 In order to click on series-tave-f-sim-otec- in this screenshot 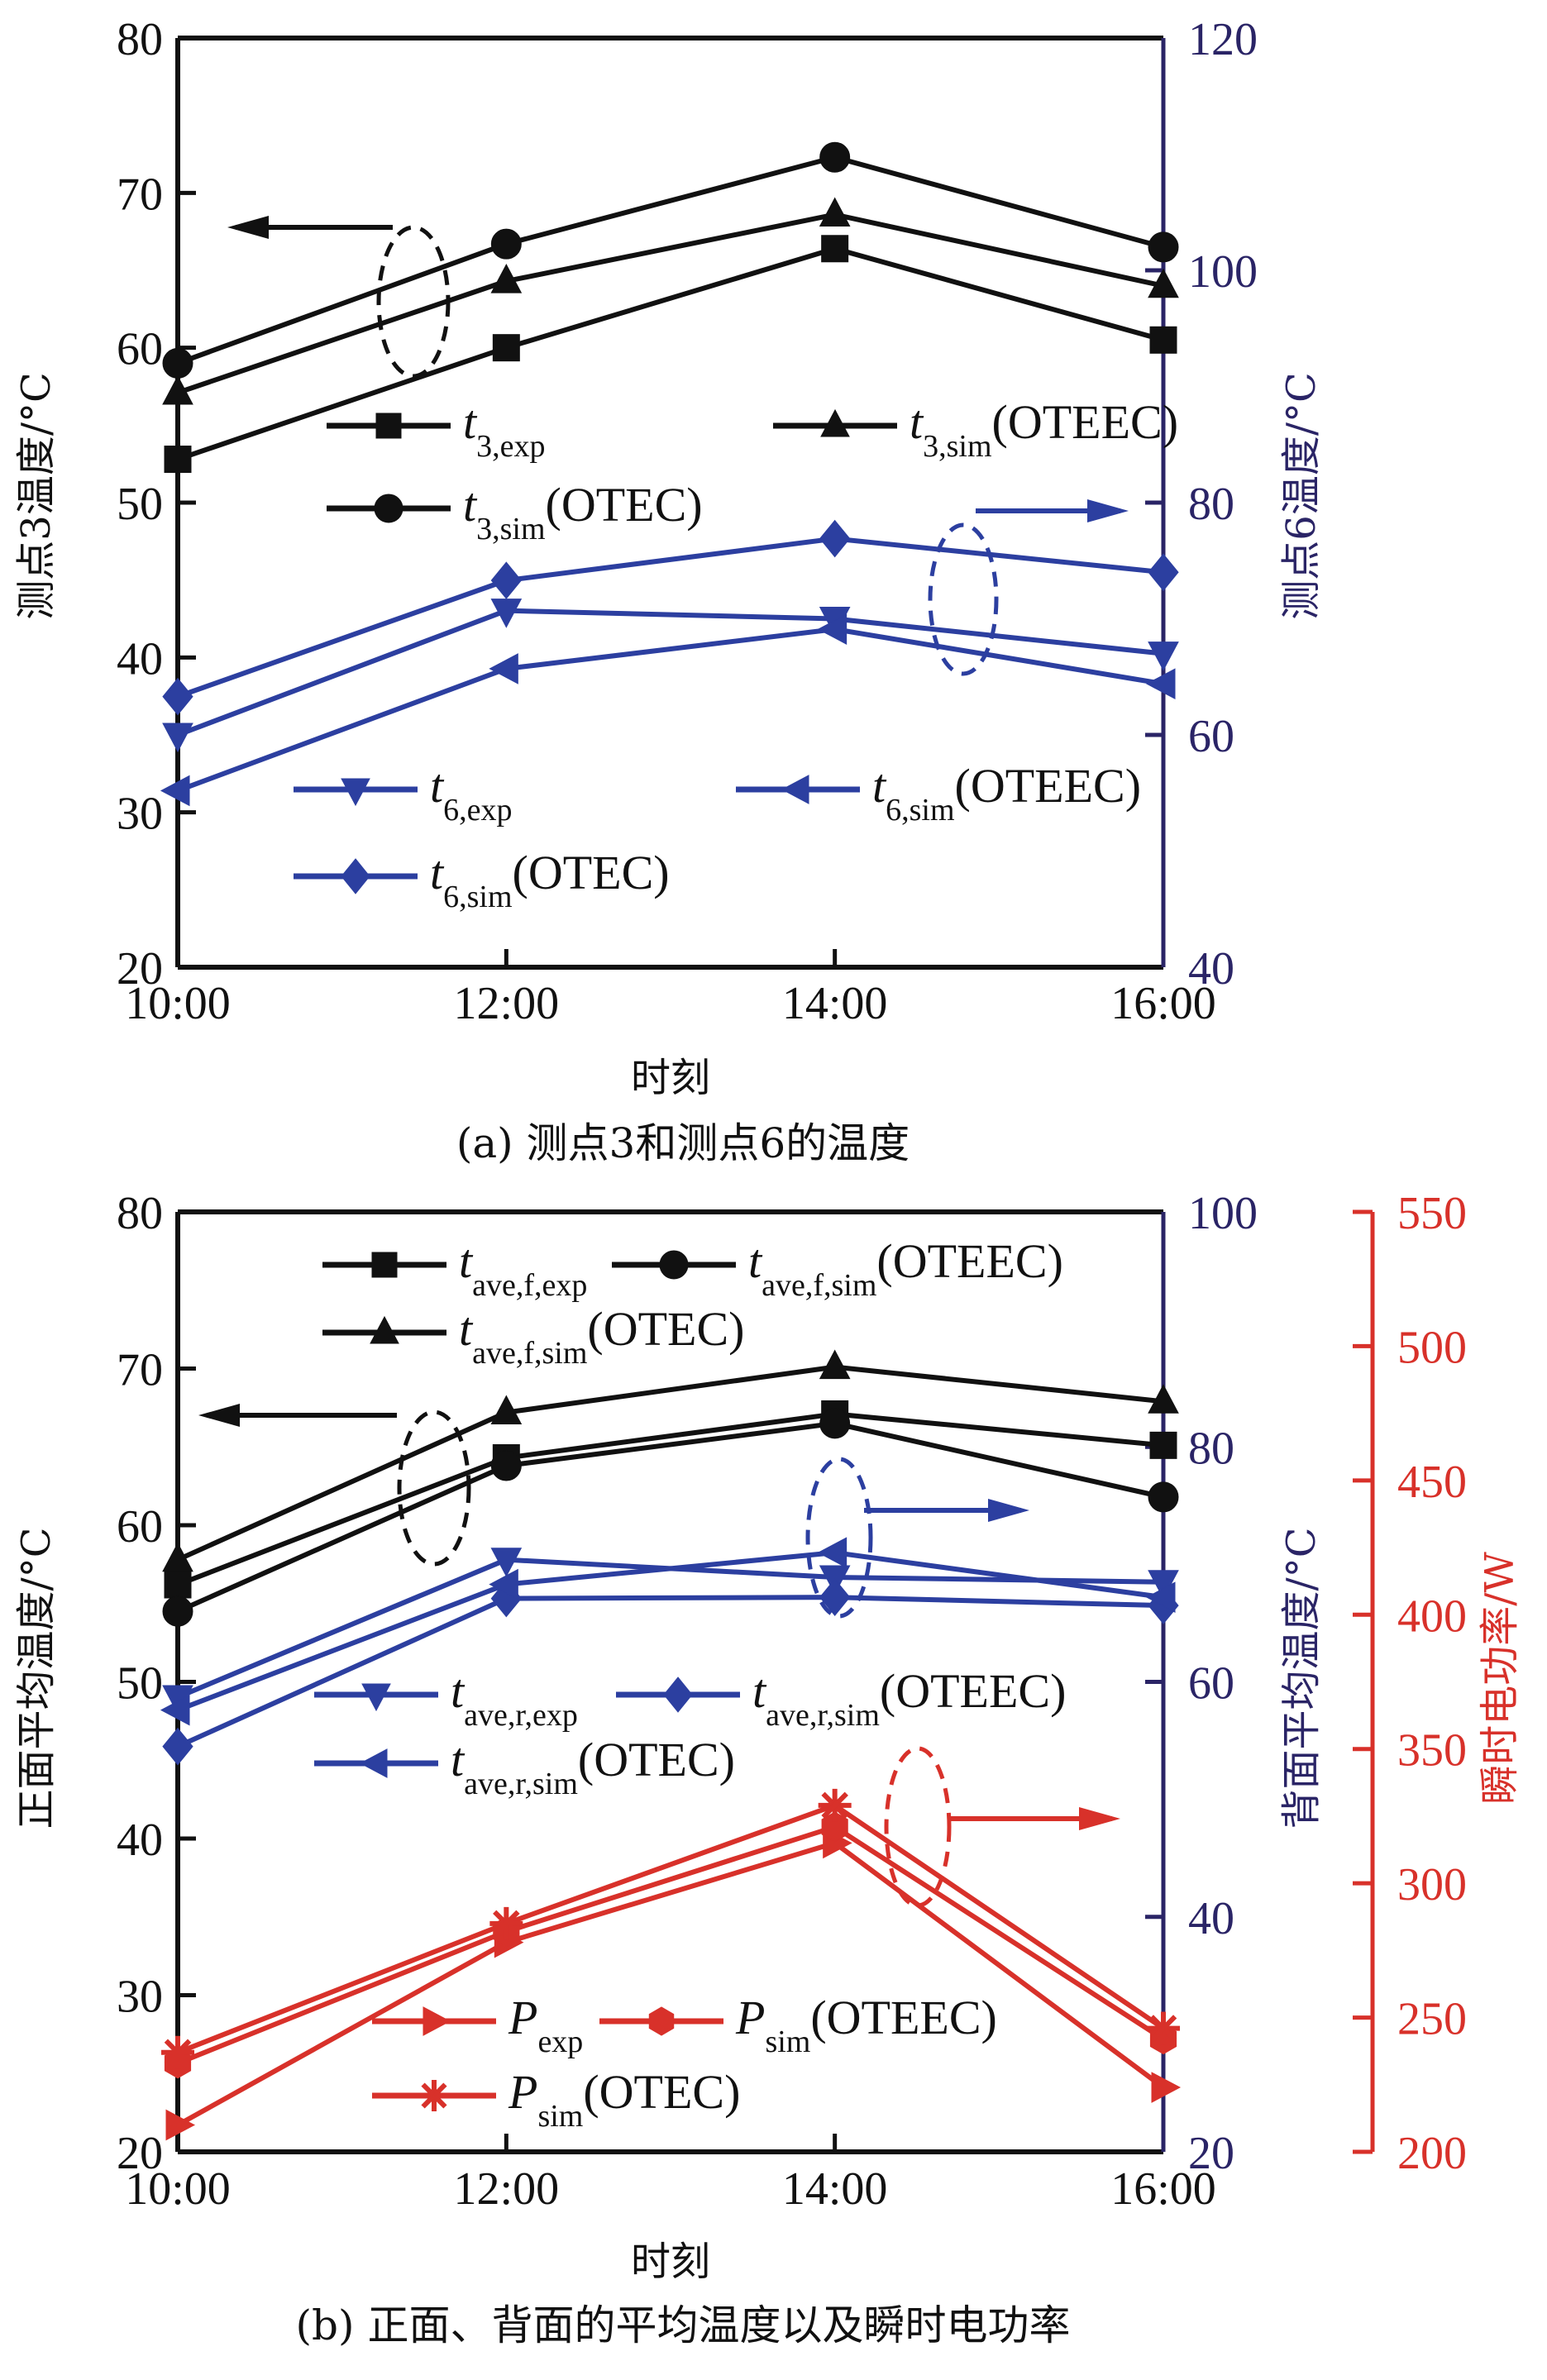, I will do `click(670, 1460)`.